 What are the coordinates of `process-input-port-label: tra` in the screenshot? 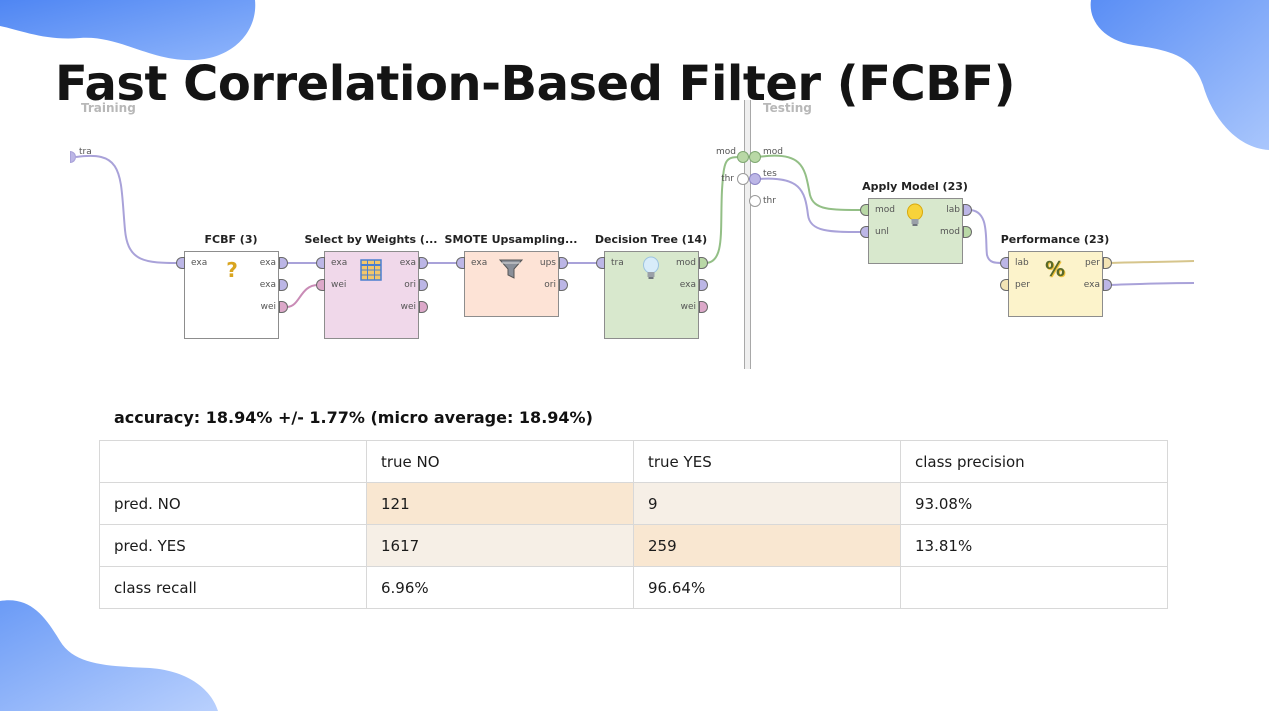 It's located at (85, 152).